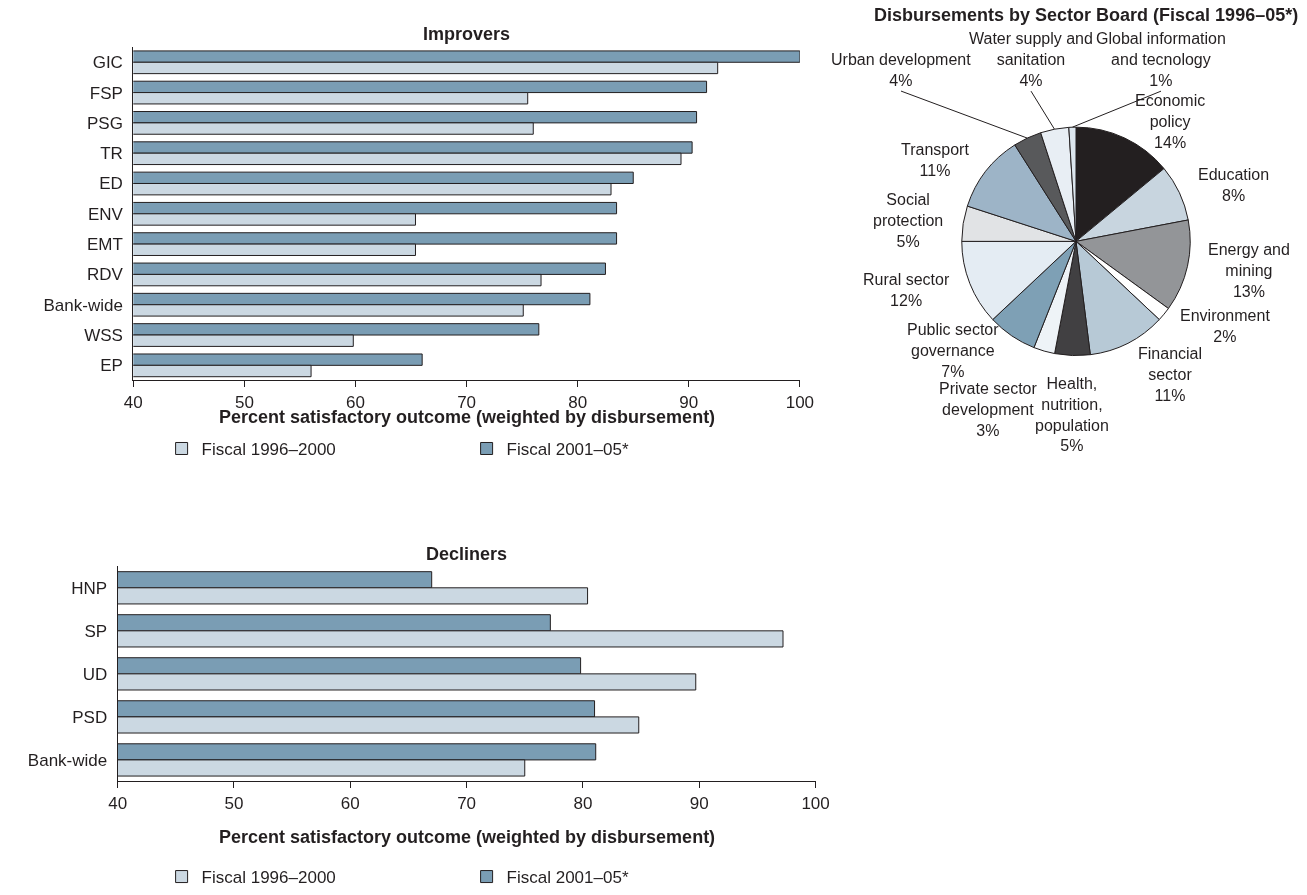 Image resolution: width=1307 pixels, height=895 pixels. Describe the element at coordinates (467, 803) in the screenshot. I see `x-tick-label: 70` at that location.